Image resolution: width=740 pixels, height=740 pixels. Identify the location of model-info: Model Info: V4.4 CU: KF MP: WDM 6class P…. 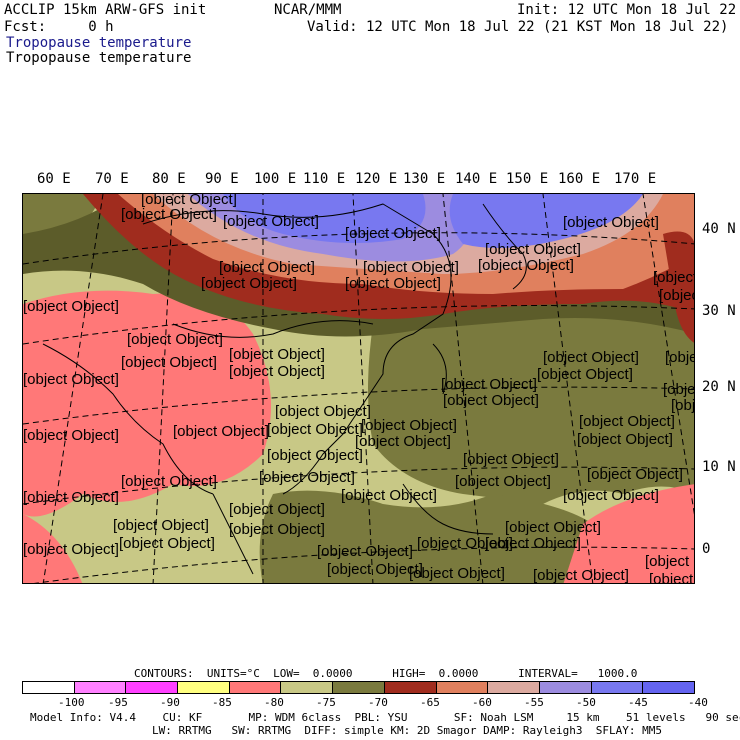
(385, 717).